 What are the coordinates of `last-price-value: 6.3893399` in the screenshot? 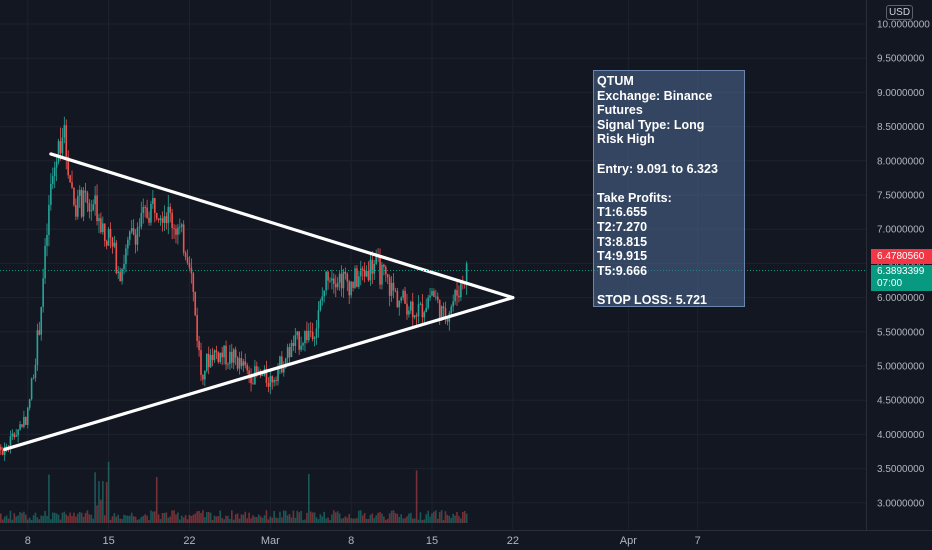 It's located at (901, 271).